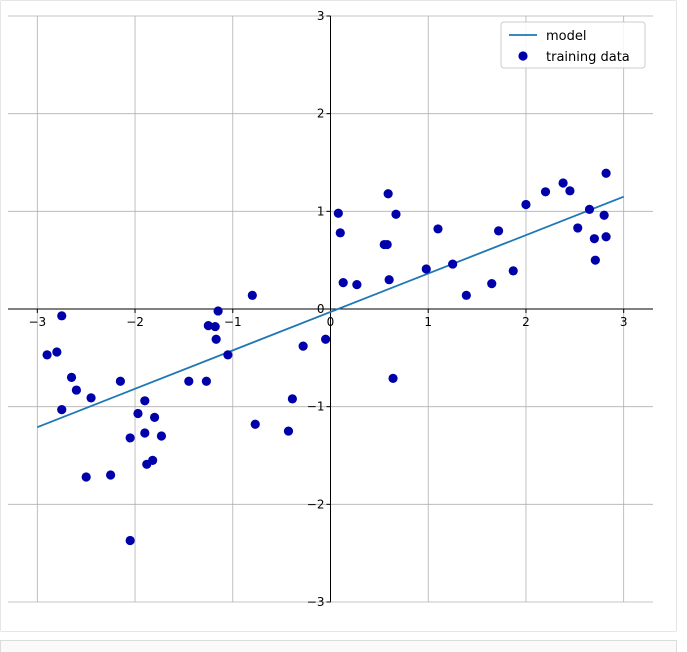  I want to click on legend: model training data, so click(573, 45).